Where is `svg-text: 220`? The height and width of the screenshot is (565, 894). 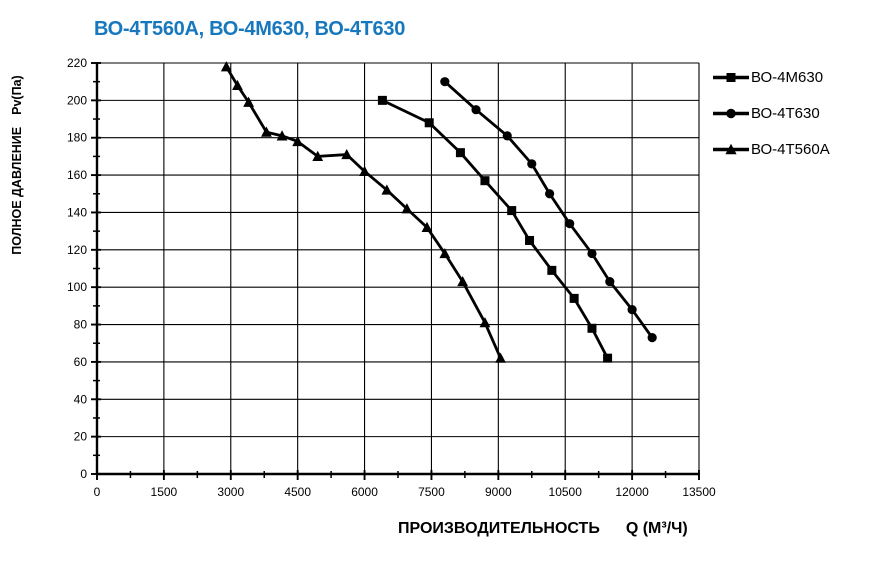
svg-text: 220 is located at coordinates (77, 63).